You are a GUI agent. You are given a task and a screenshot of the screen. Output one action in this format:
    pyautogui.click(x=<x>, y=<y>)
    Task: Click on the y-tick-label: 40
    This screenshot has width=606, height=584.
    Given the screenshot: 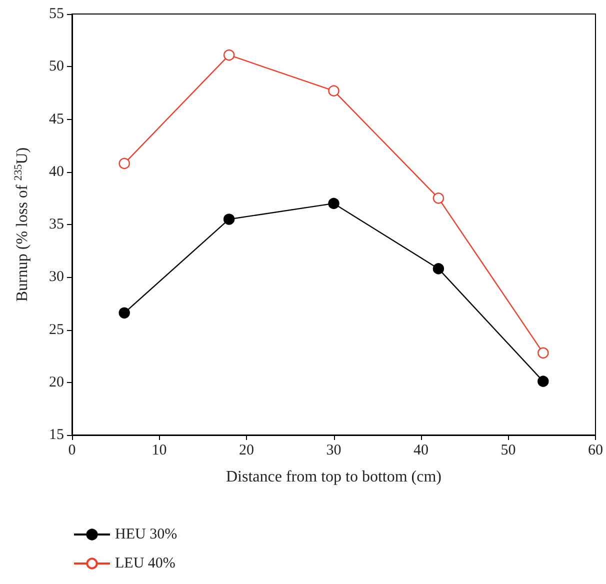 What is the action you would take?
    pyautogui.click(x=56, y=172)
    